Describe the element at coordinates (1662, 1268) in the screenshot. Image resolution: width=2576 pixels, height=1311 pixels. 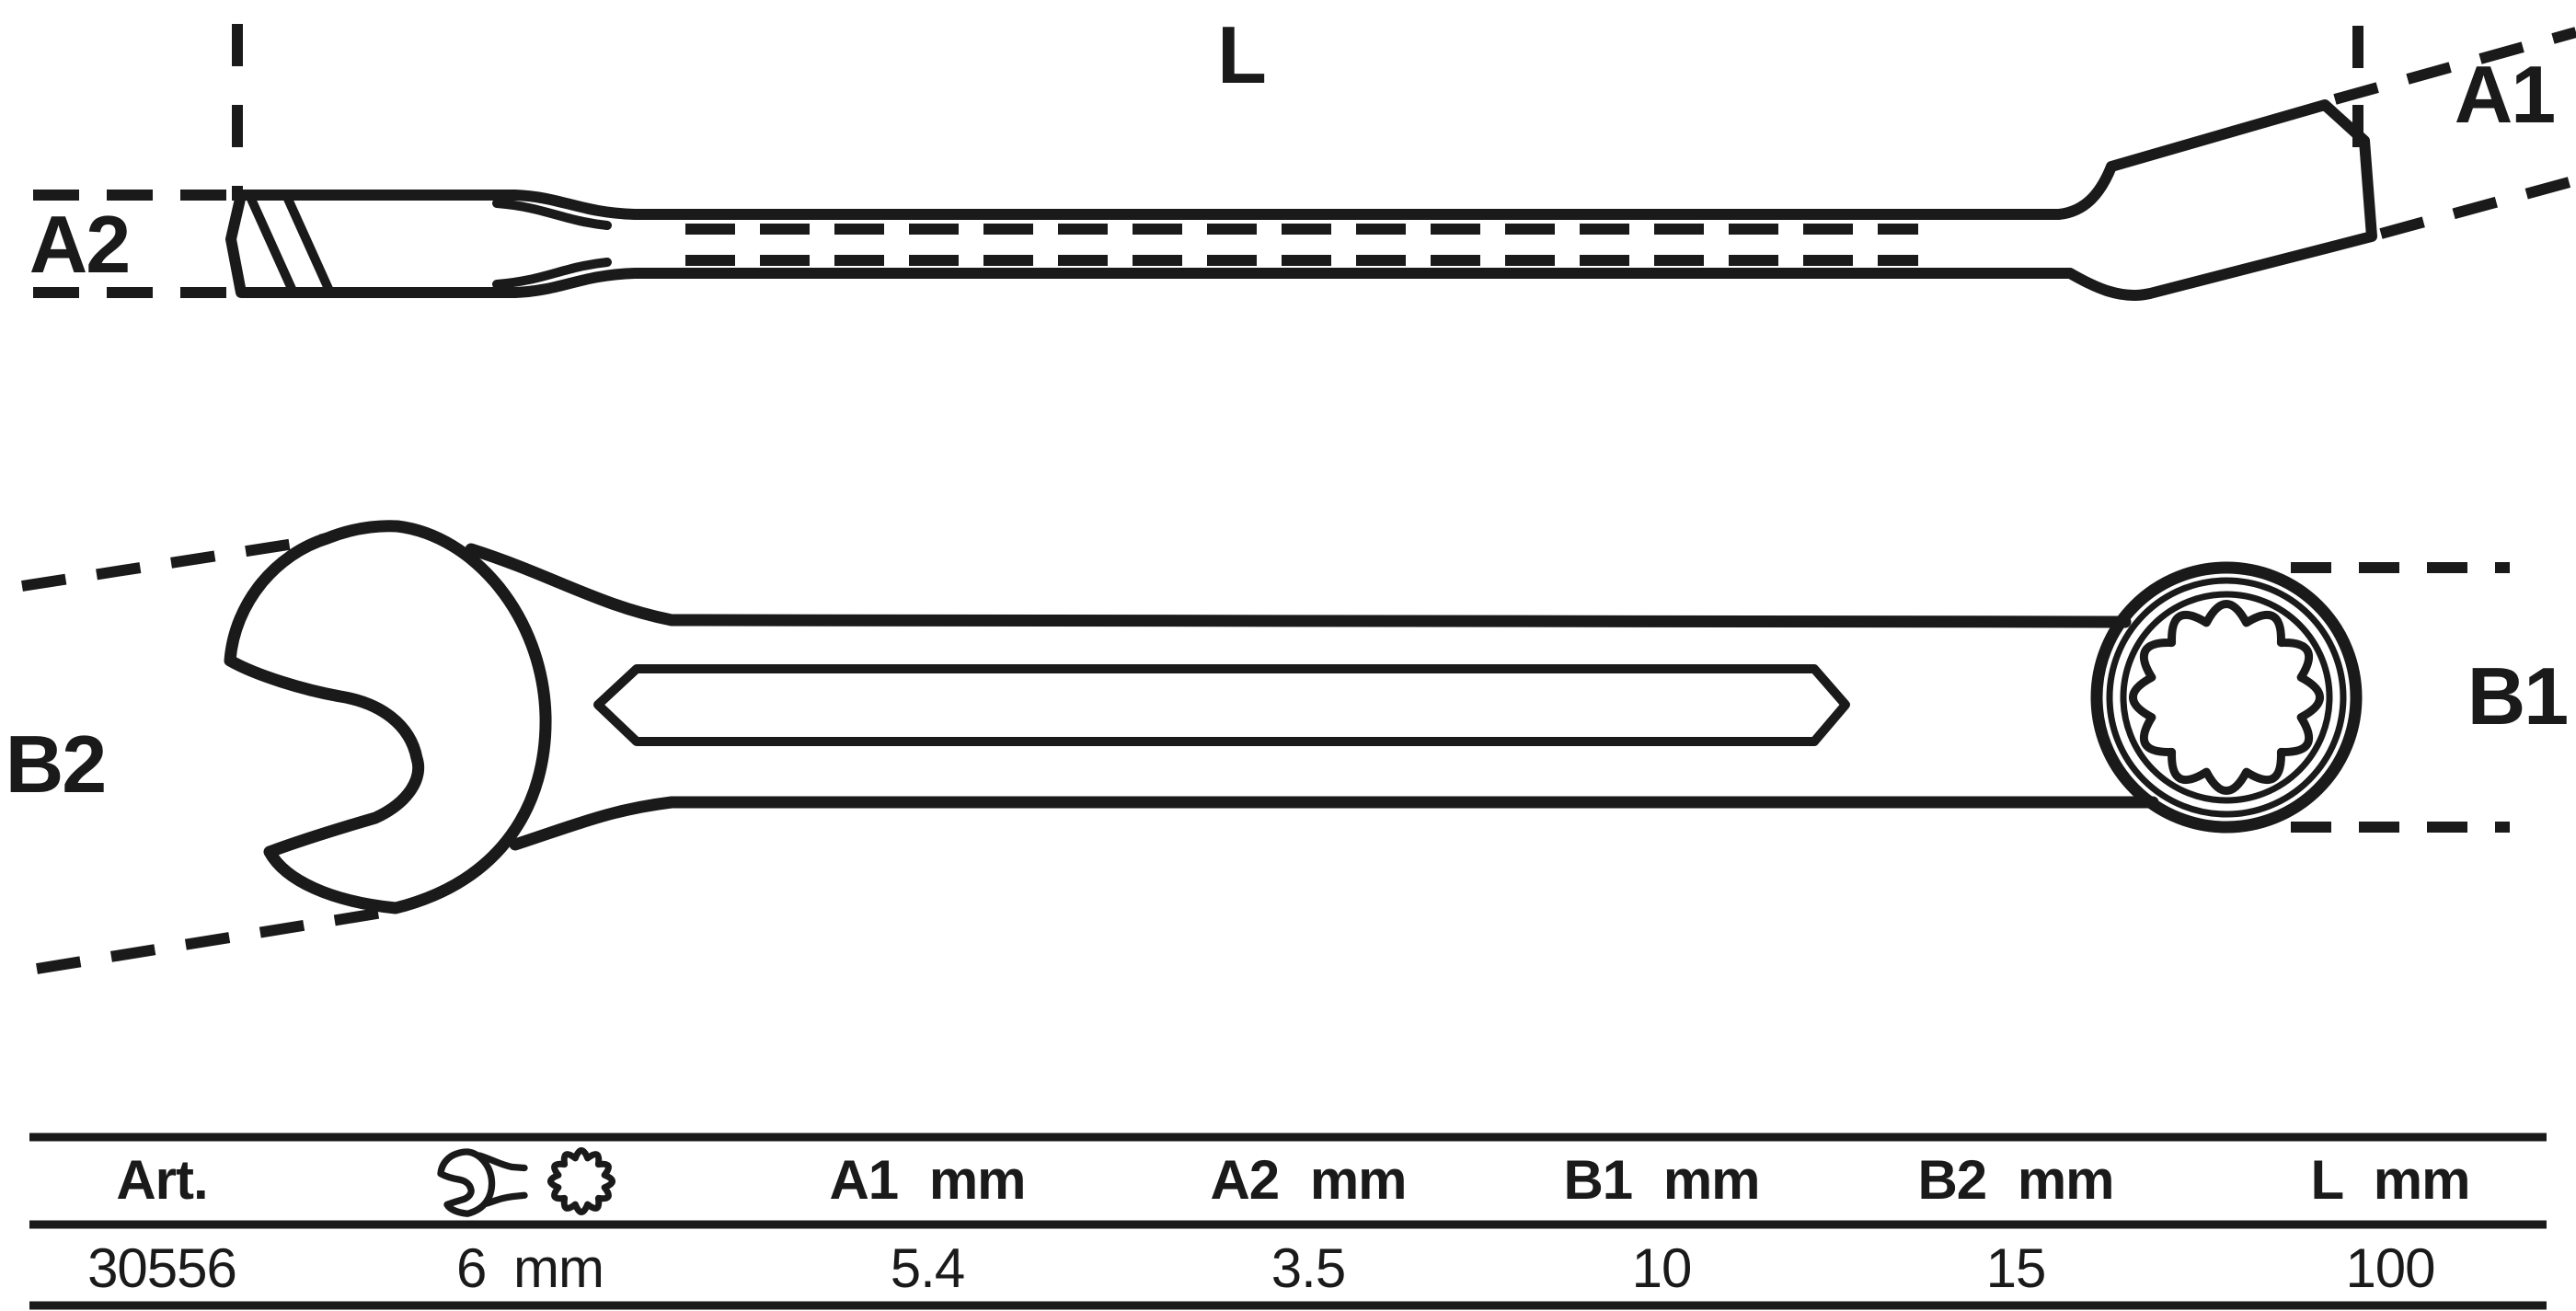
I see `cell-b1: 10` at that location.